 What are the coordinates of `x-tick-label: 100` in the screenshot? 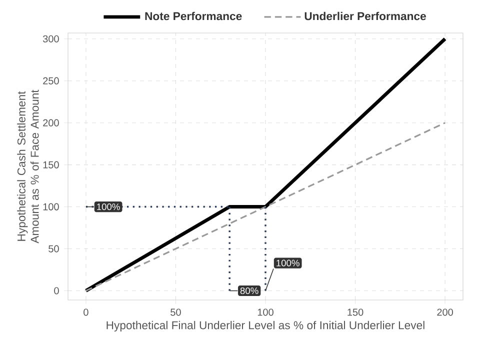 It's located at (266, 312).